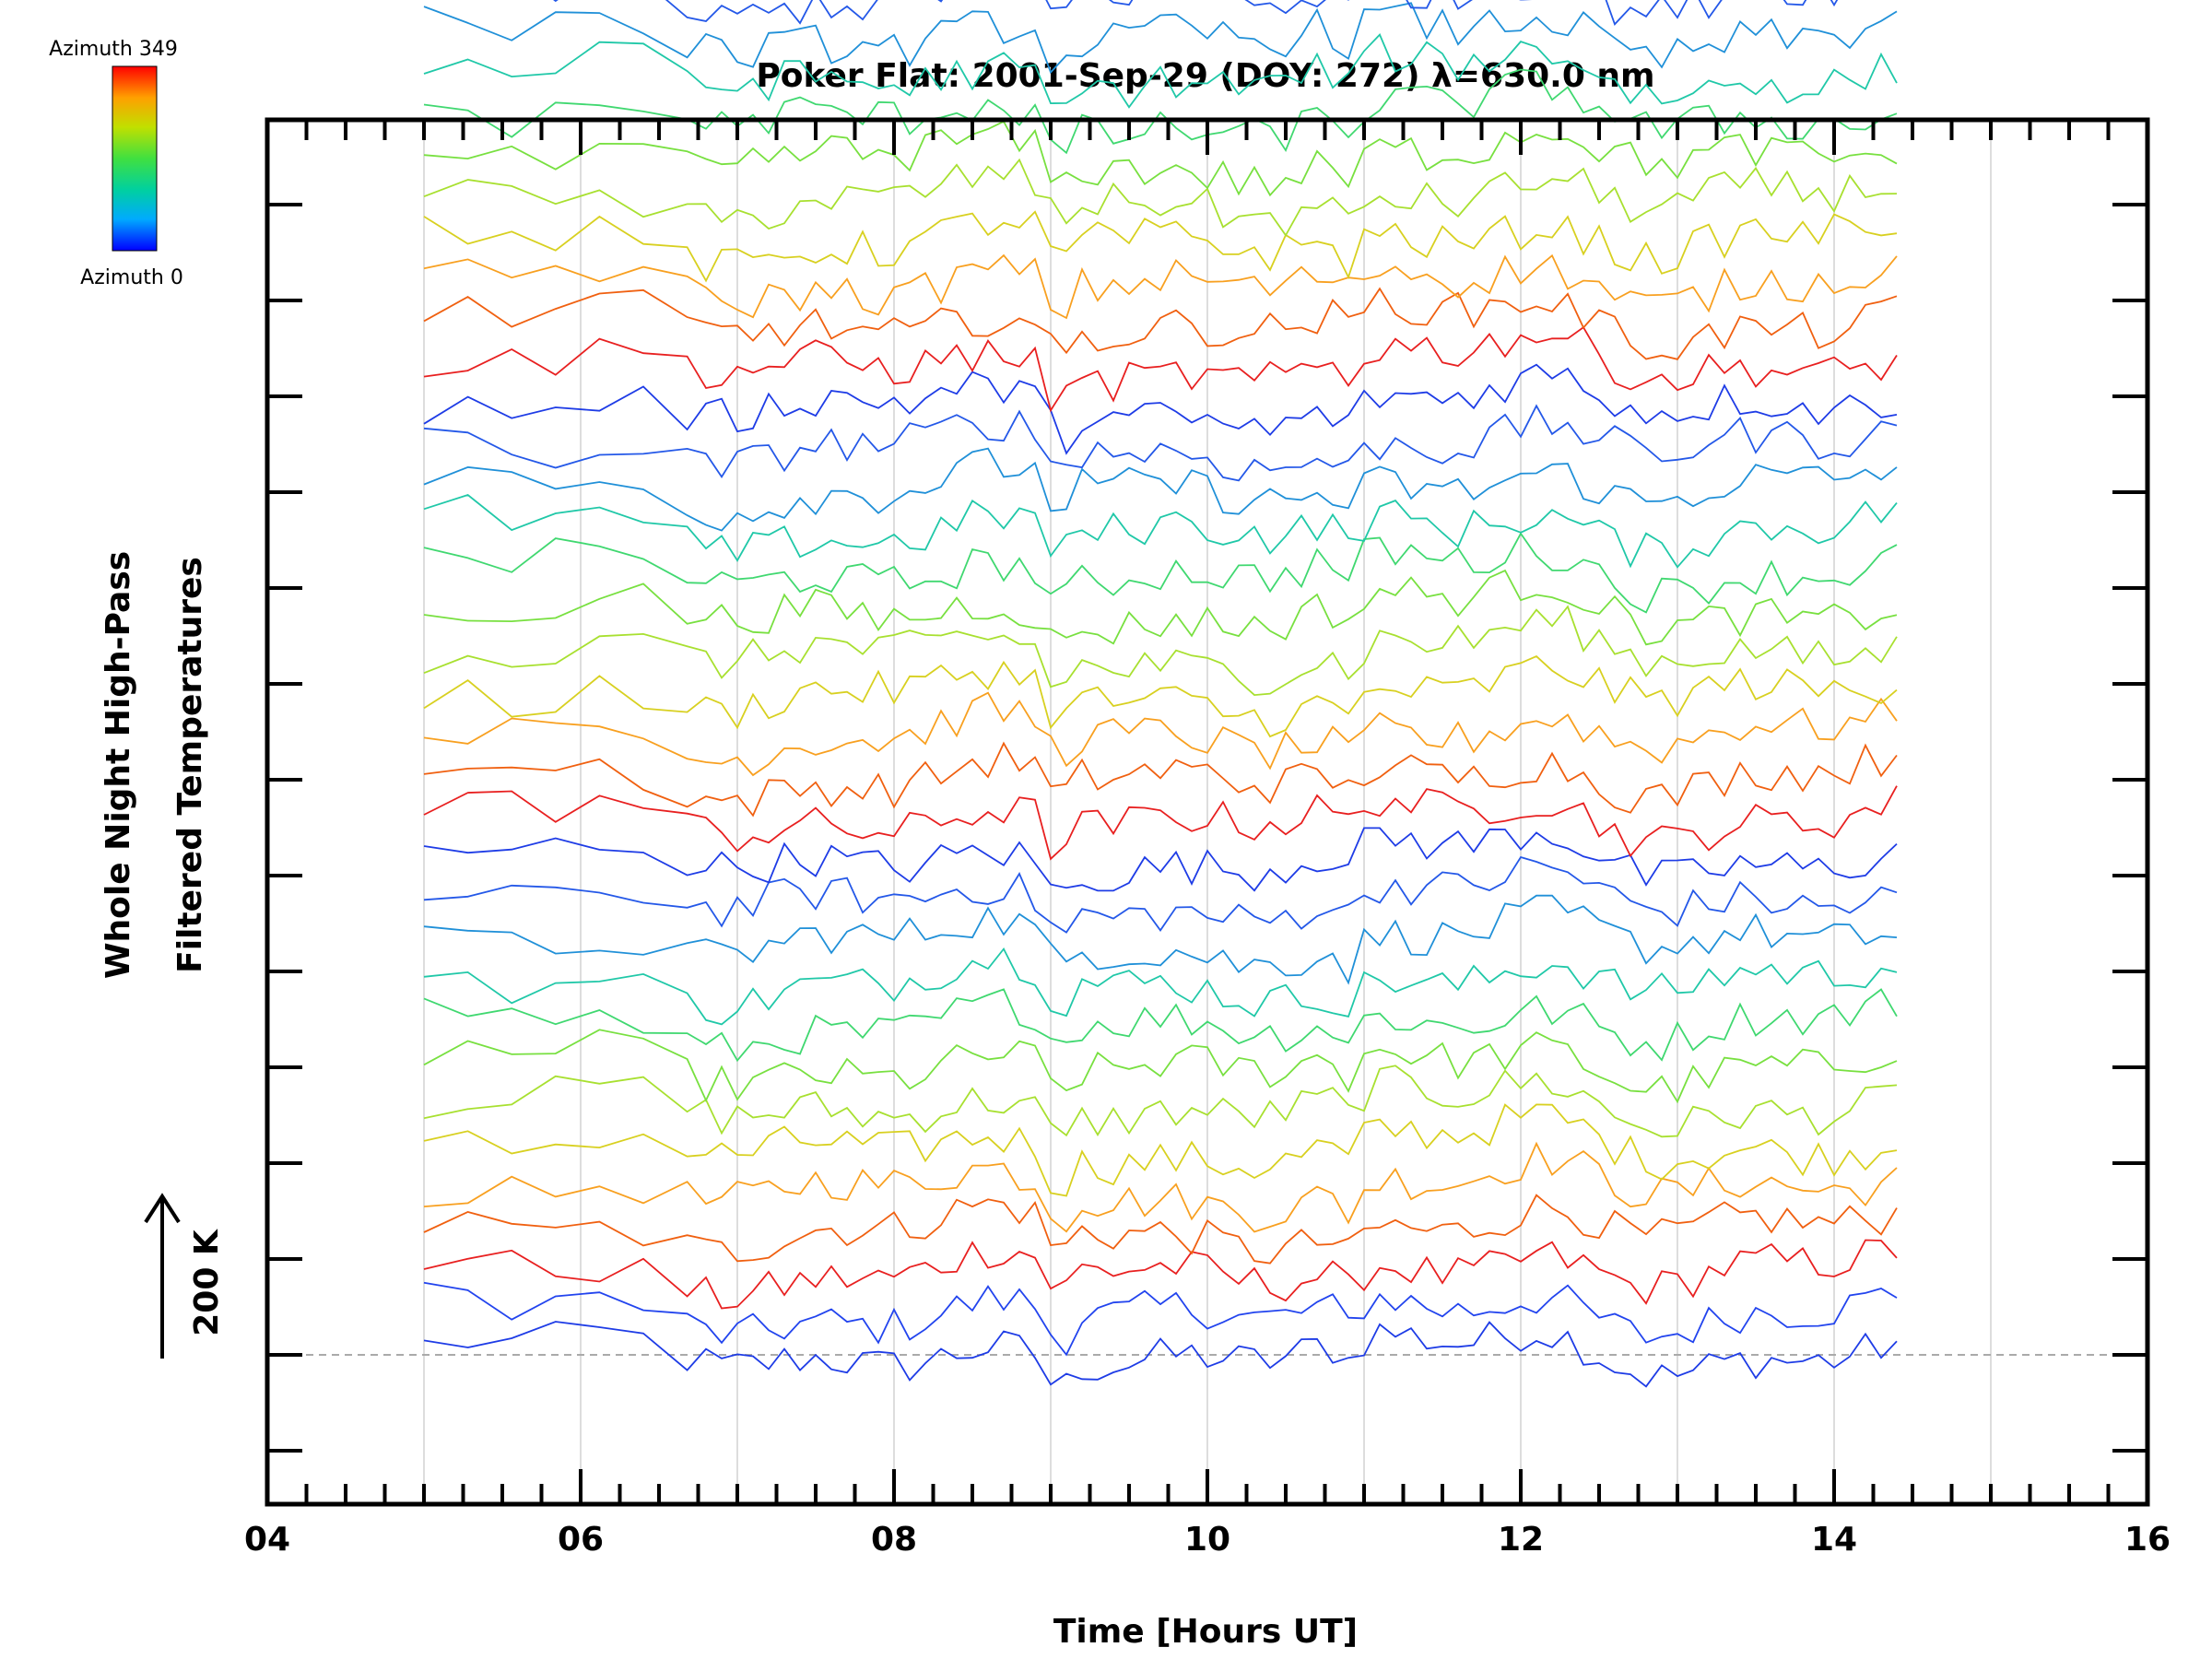 This screenshot has height=1659, width=2212. Describe the element at coordinates (162, 1208) in the screenshot. I see `scale-bar-arrowhead` at that location.